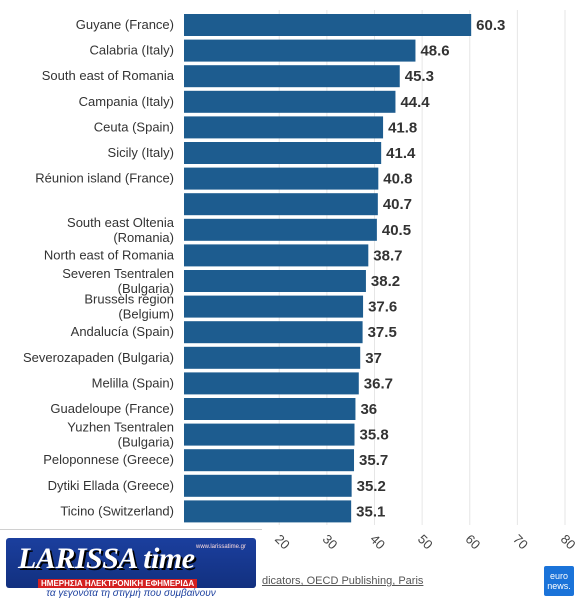 This screenshot has height=601, width=583. What do you see at coordinates (122, 331) in the screenshot?
I see `category-label: Andalucía (Spain)` at bounding box center [122, 331].